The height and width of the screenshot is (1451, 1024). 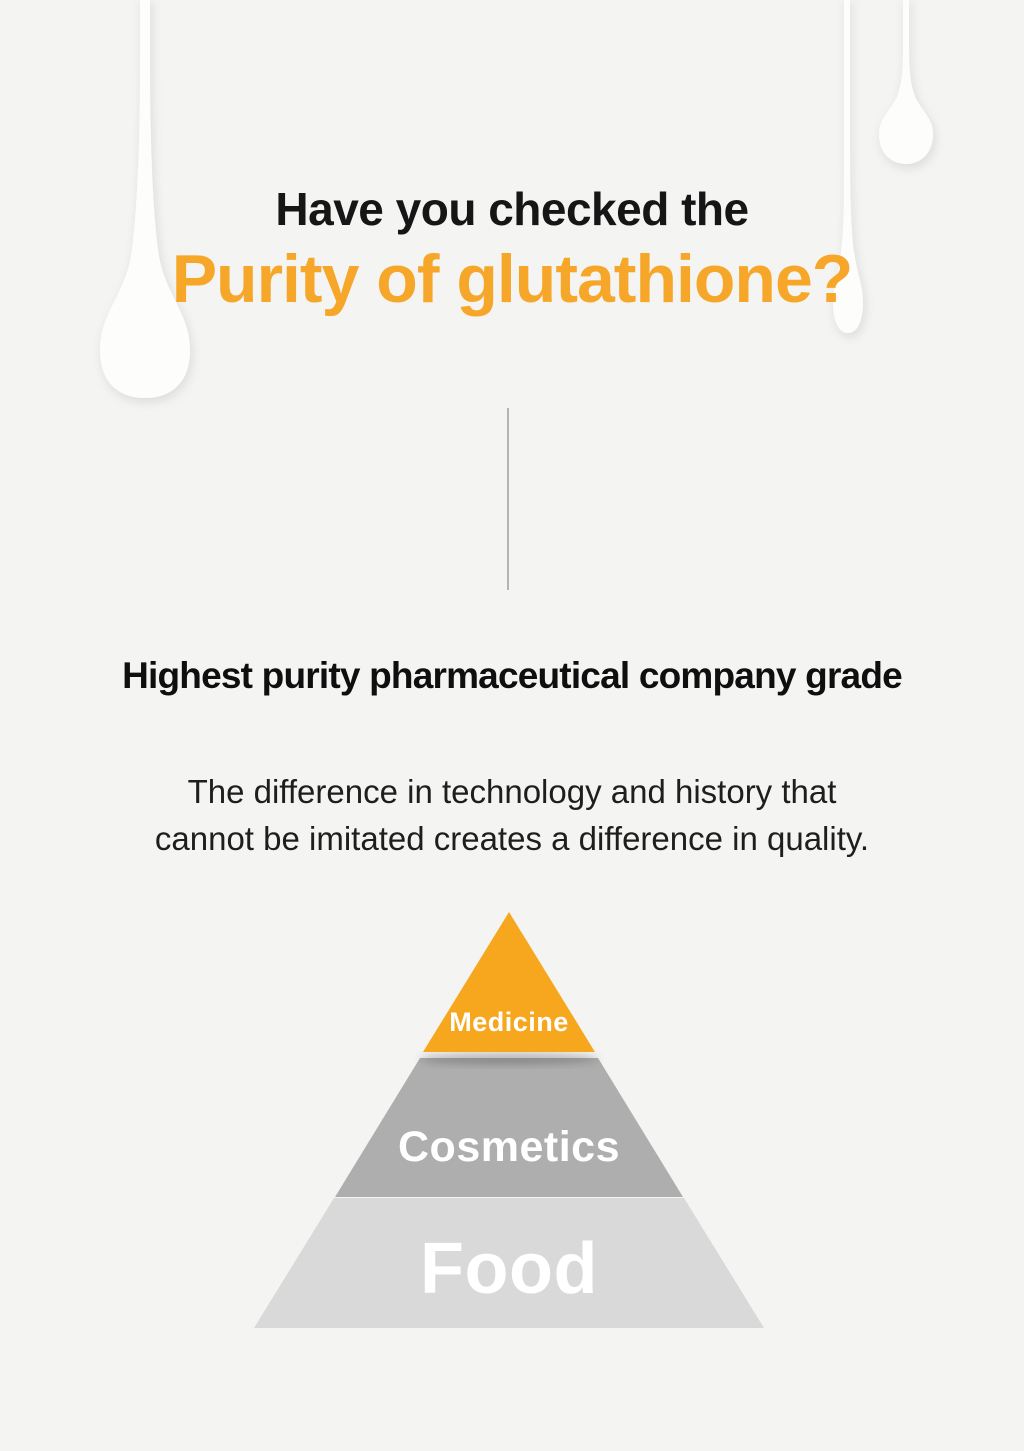 I want to click on pyramid-shape, so click(x=509, y=1120).